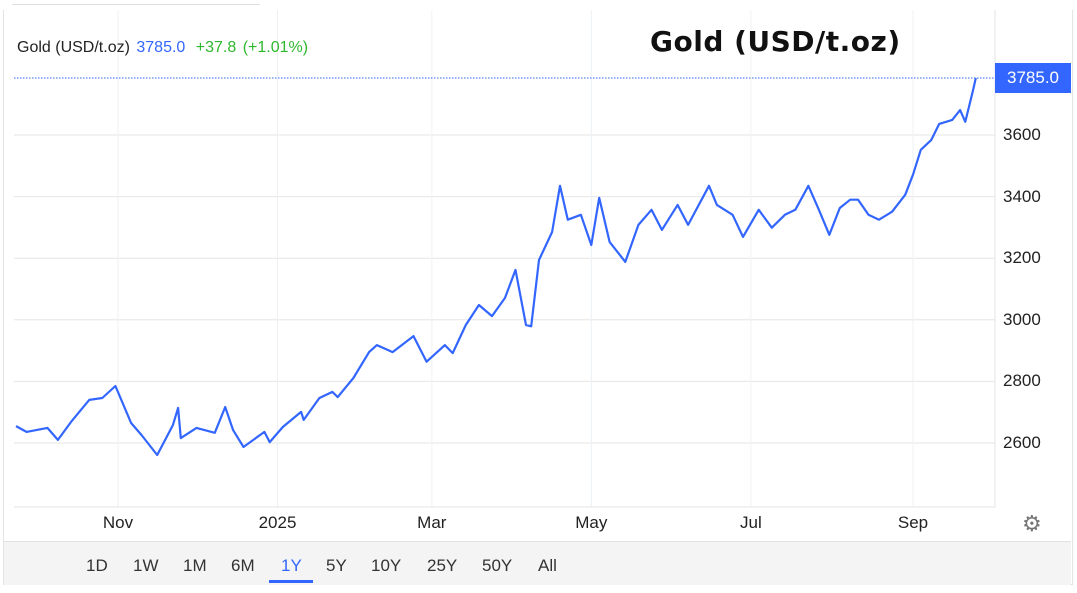 The height and width of the screenshot is (593, 1077). I want to click on y-tick-label: 3600, so click(1022, 134).